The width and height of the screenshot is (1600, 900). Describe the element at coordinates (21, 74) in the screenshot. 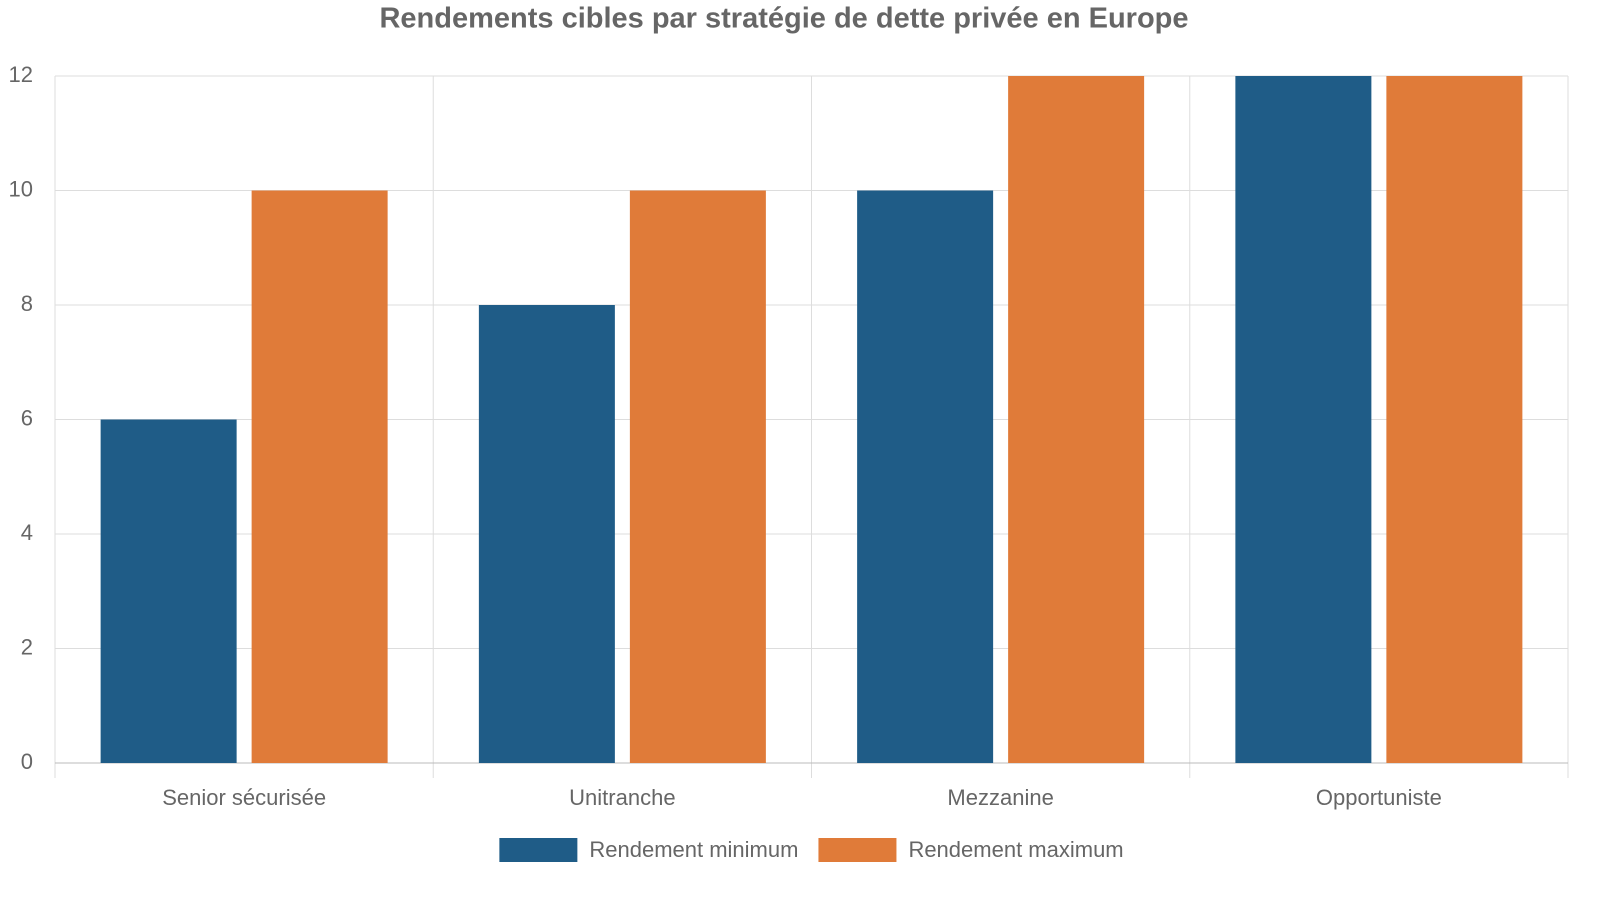

I see `y-tick-label: 12` at that location.